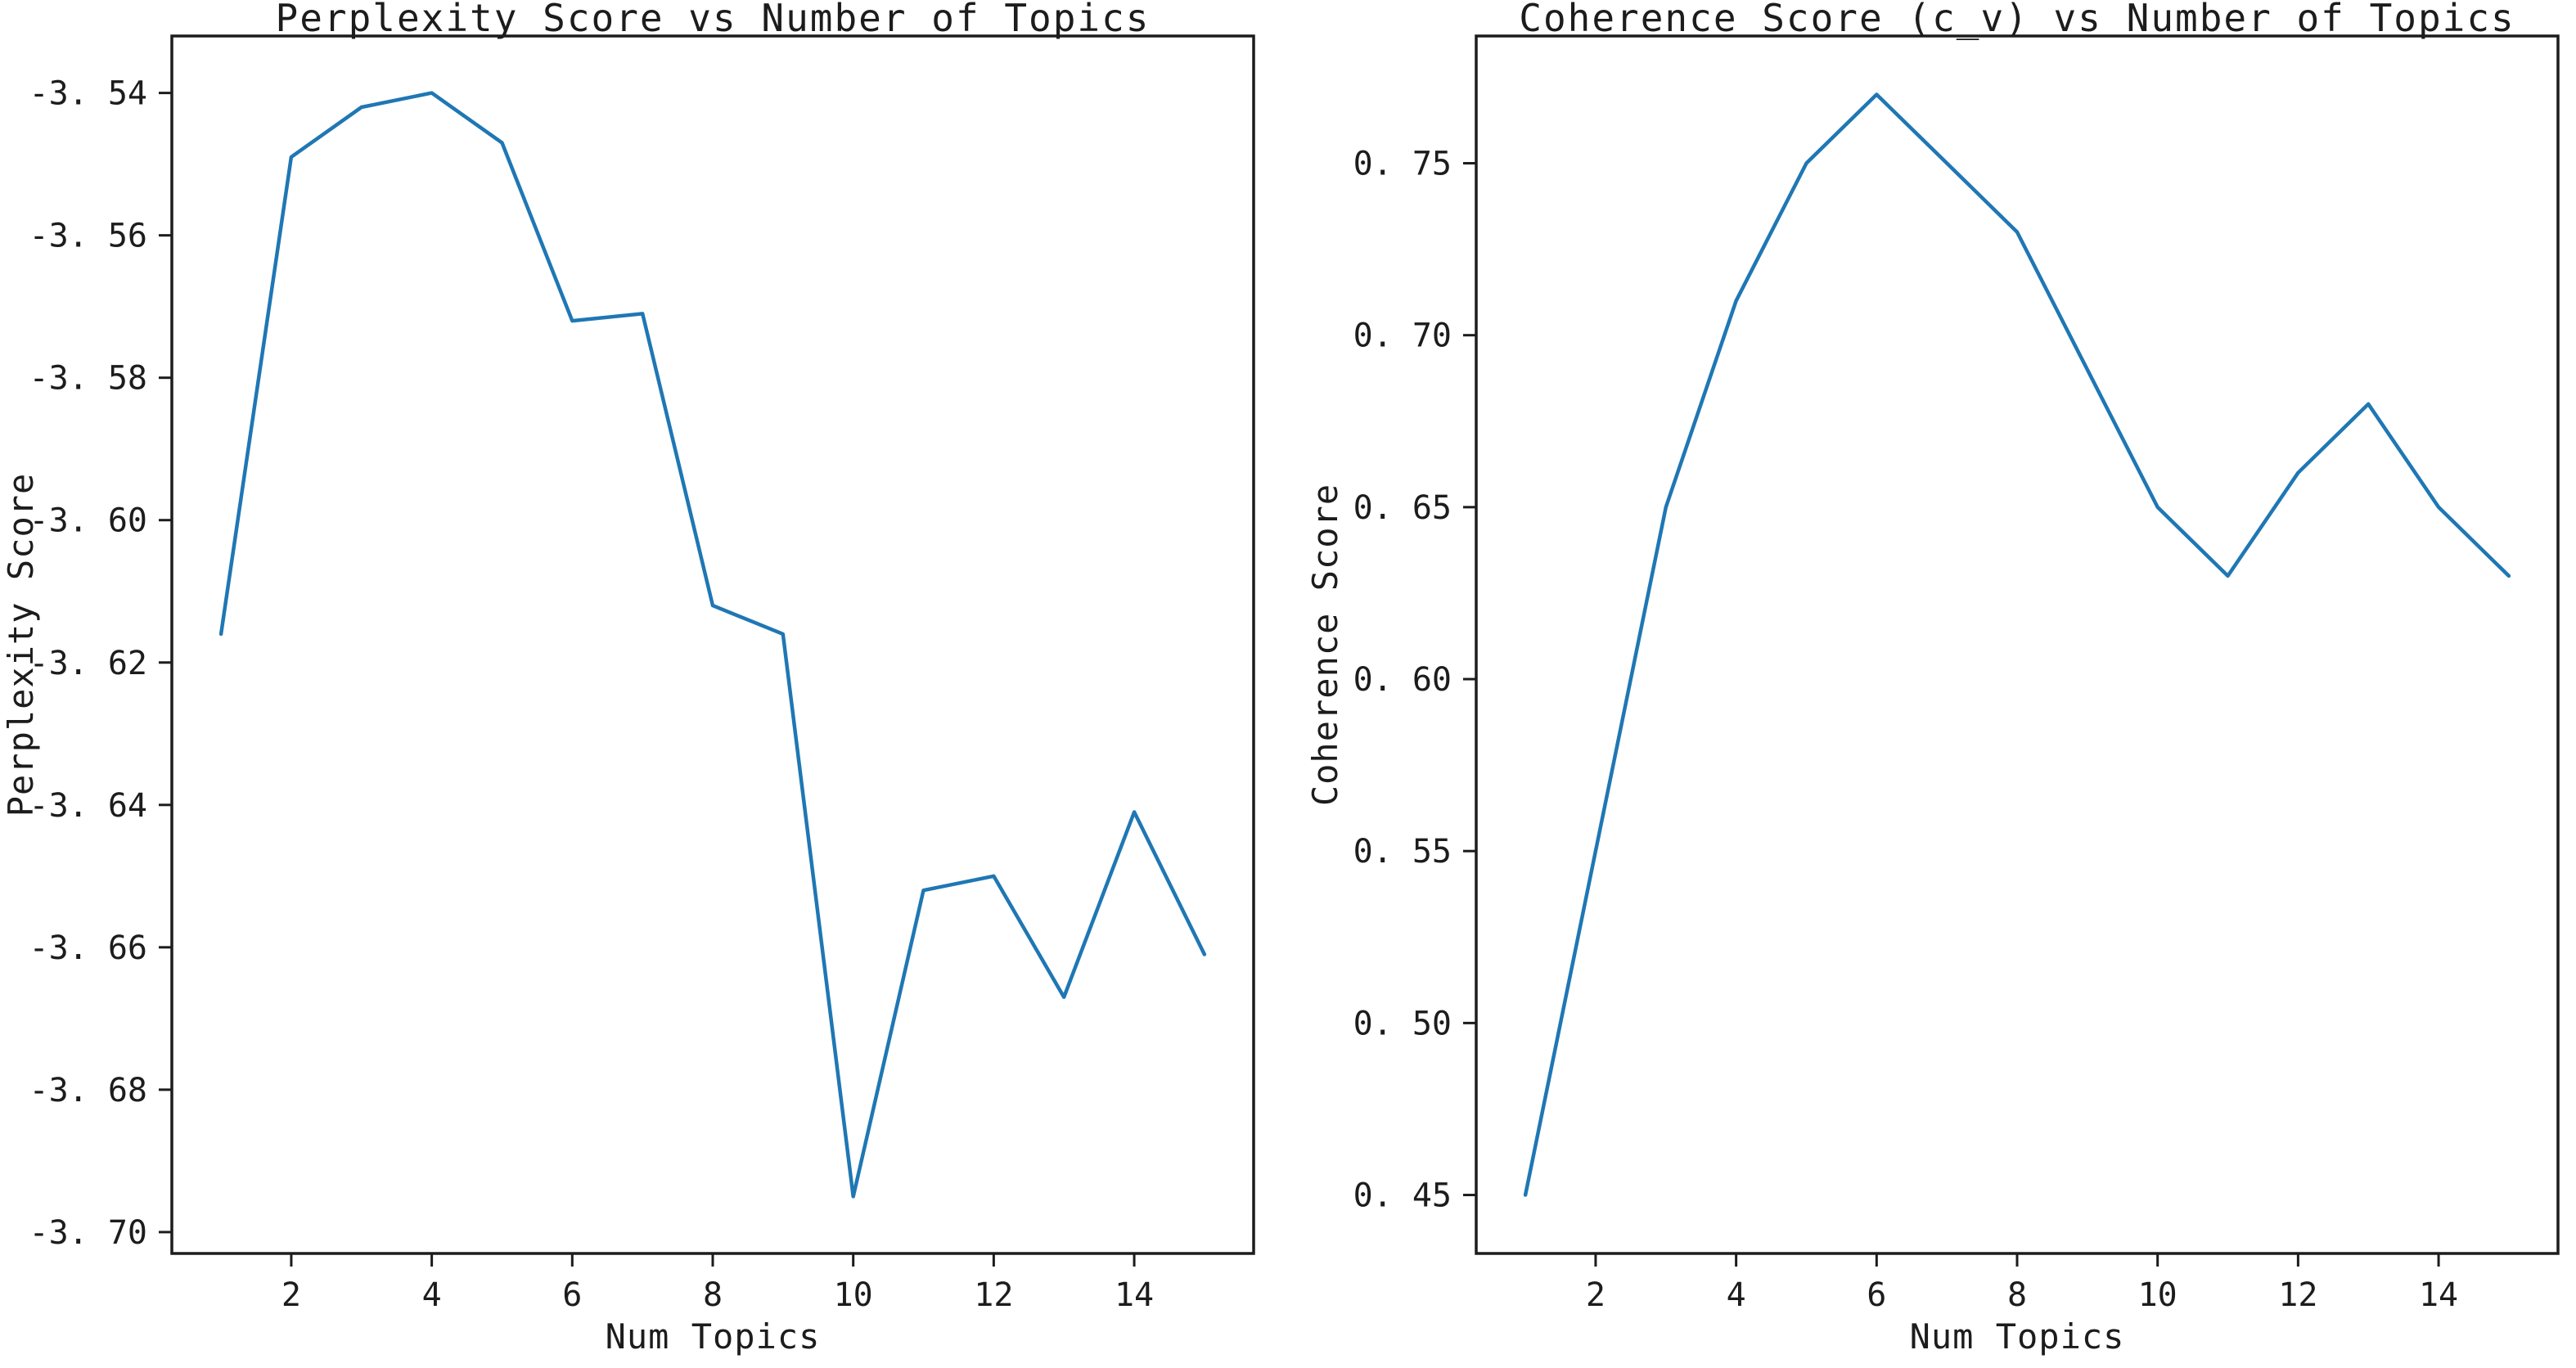  Describe the element at coordinates (1402, 1024) in the screenshot. I see `y-tick-label: 0. 50` at that location.